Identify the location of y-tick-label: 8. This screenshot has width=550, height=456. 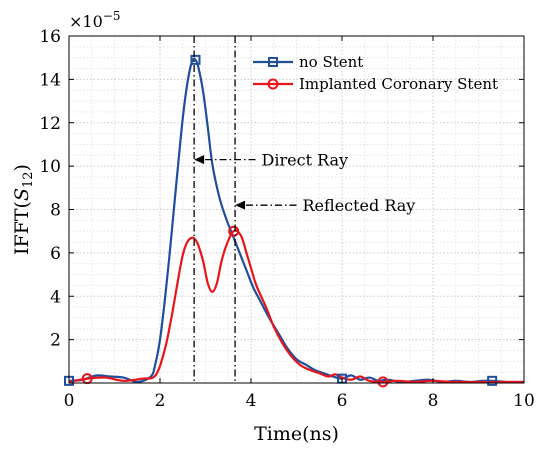
(55, 211).